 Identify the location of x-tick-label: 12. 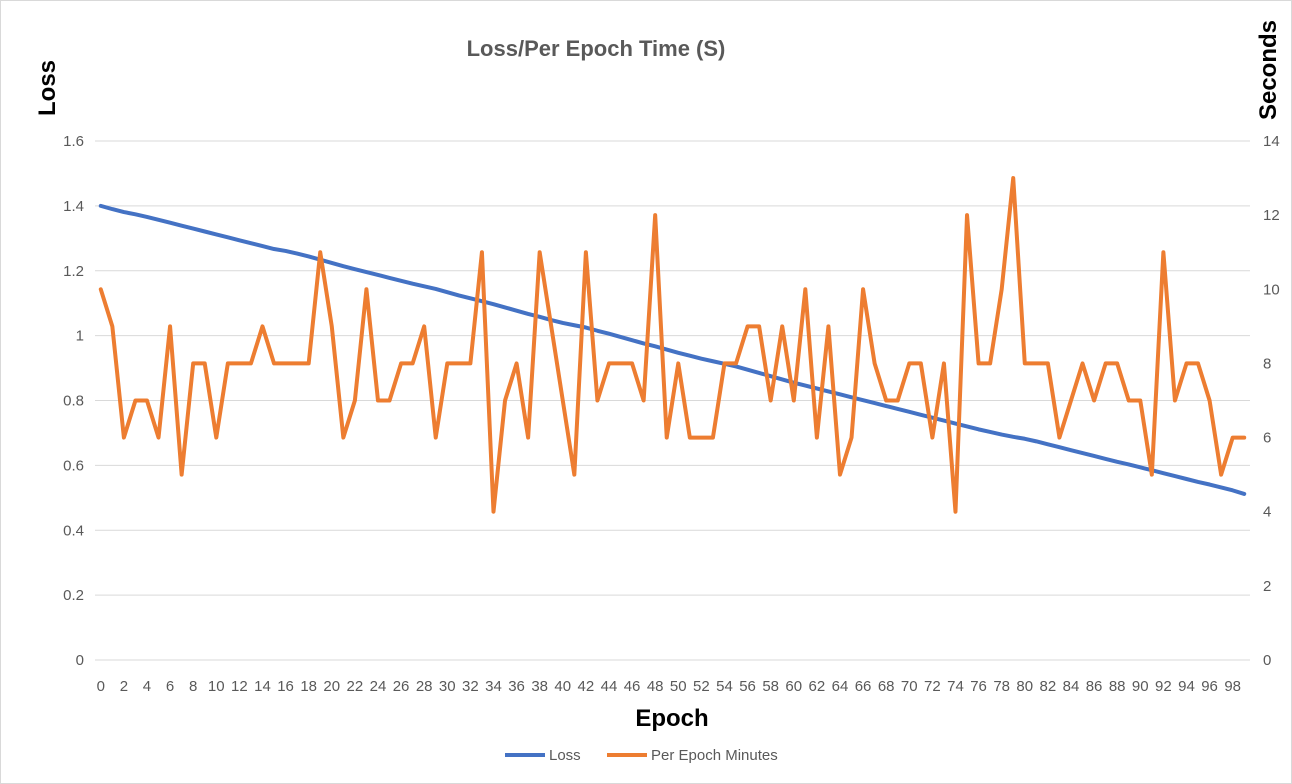
(239, 686).